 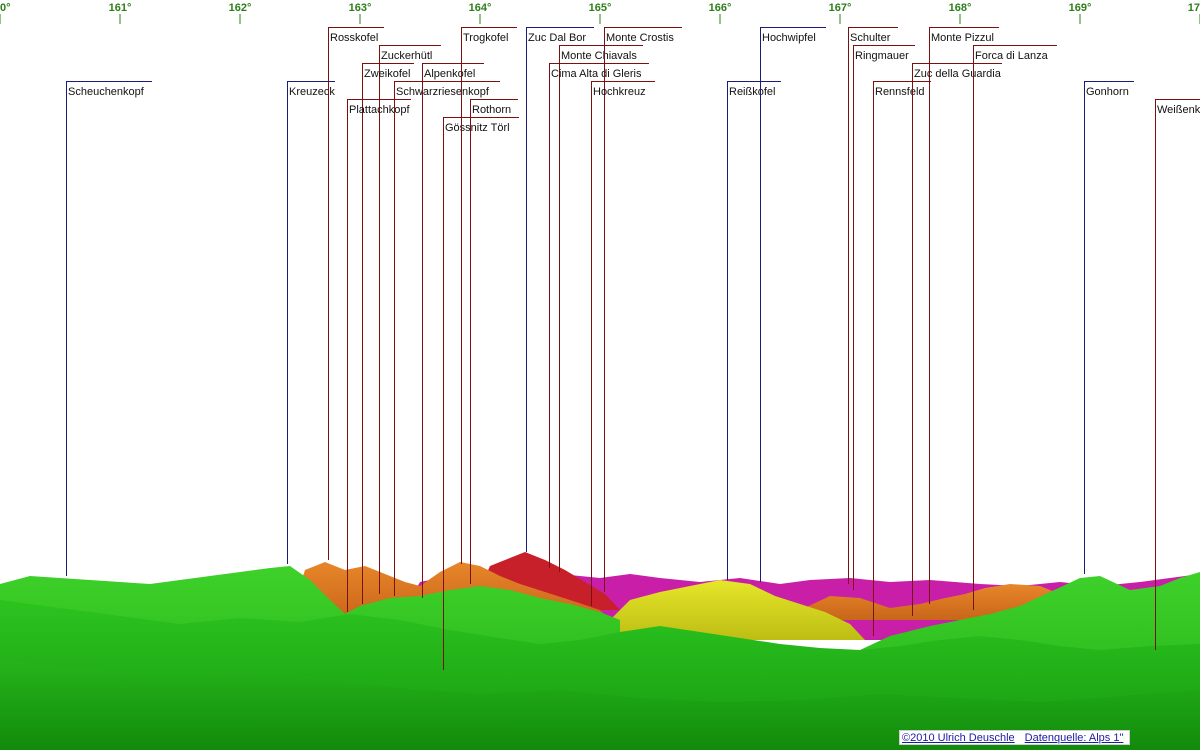 I want to click on copyright-link: ©2010 Ulrich Deuschle, so click(x=958, y=738).